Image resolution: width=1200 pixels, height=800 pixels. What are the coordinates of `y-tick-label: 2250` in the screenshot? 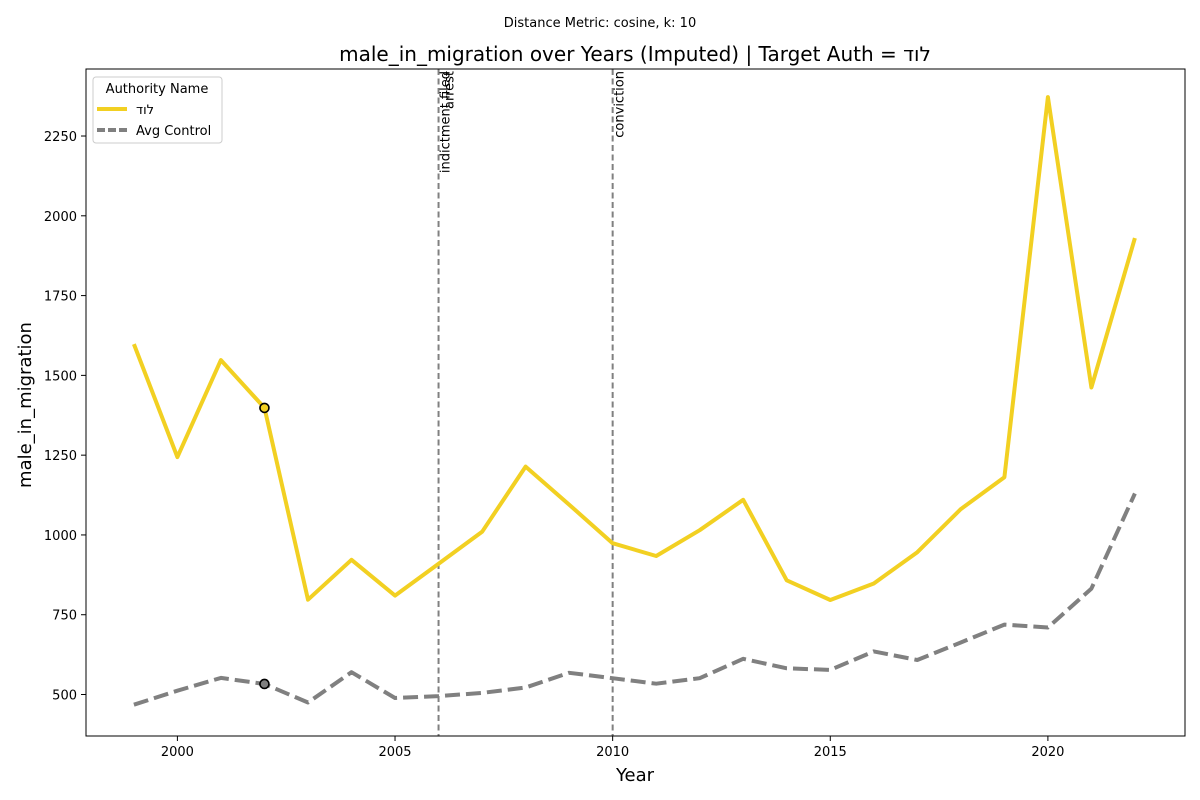 It's located at (60, 137).